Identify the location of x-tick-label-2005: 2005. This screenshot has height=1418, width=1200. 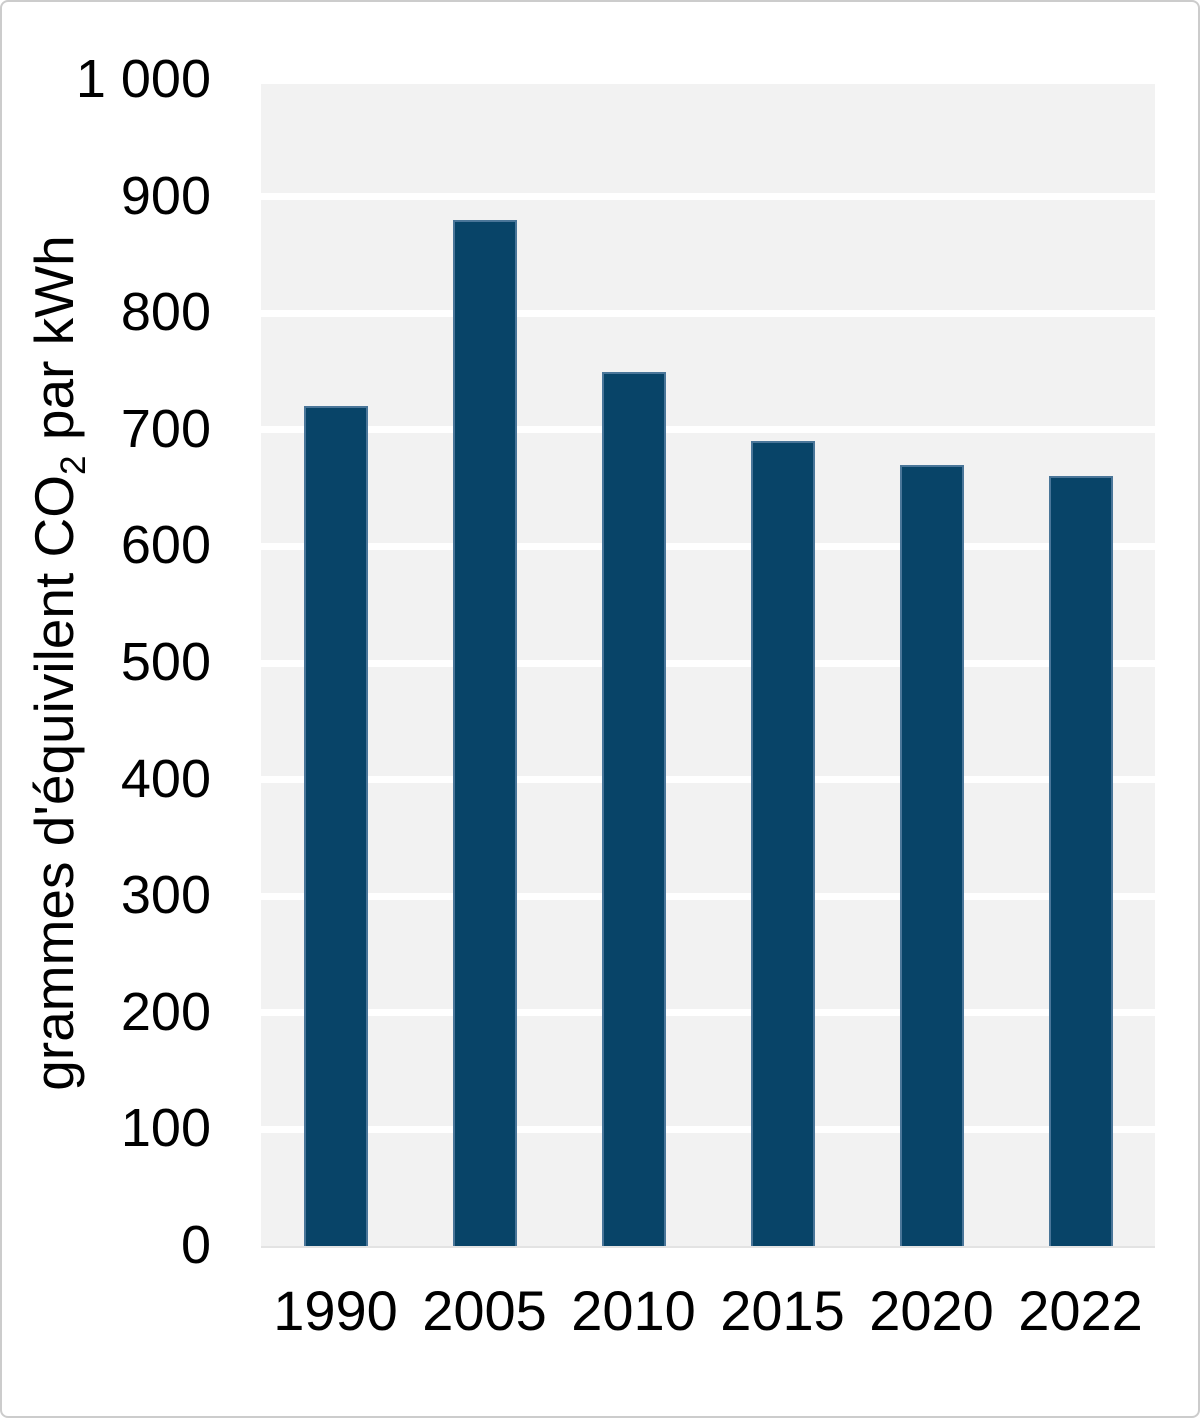
(484, 1310).